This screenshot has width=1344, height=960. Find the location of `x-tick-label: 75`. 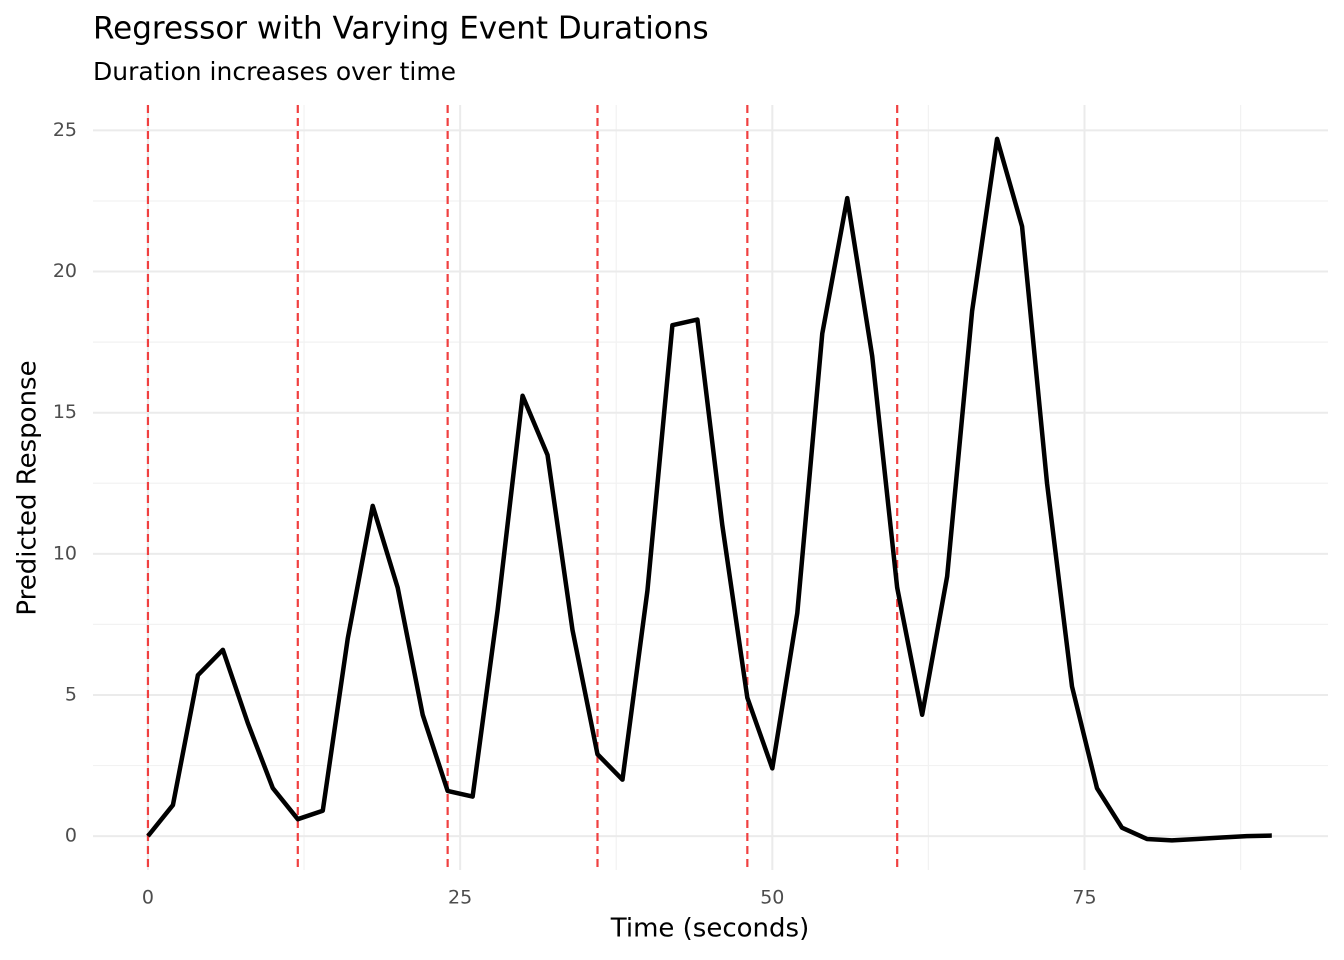

x-tick-label: 75 is located at coordinates (1084, 898).